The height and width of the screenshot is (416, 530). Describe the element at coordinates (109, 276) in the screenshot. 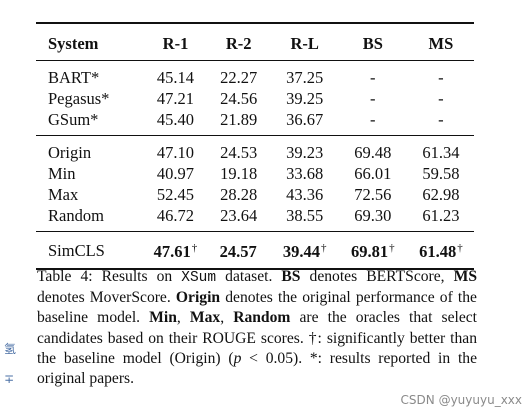

I see `caption-text: Table 4: Results on` at that location.